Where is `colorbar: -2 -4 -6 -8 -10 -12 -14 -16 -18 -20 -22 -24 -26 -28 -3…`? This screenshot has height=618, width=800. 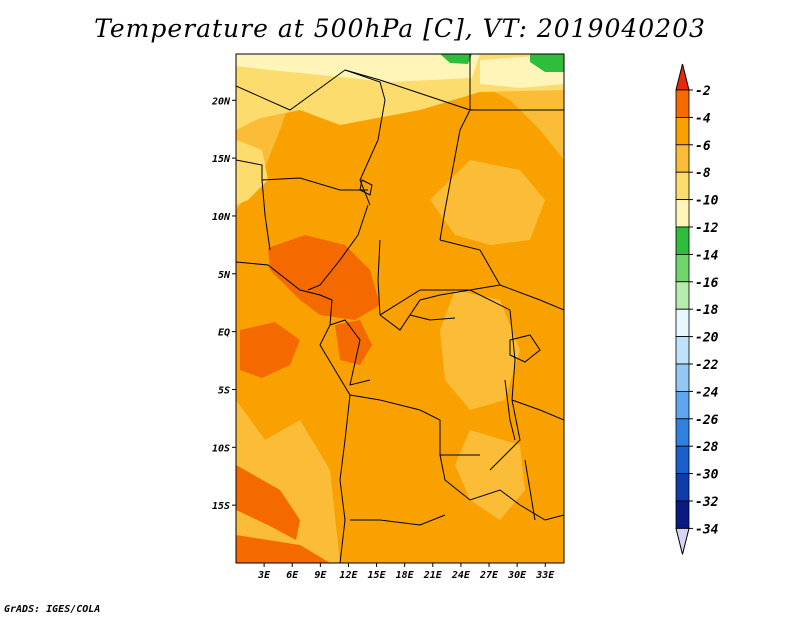 colorbar: -2 -4 -6 -8 -10 -12 -14 -16 -18 -20 -22 -24 -26 -28 -3… is located at coordinates (697, 309).